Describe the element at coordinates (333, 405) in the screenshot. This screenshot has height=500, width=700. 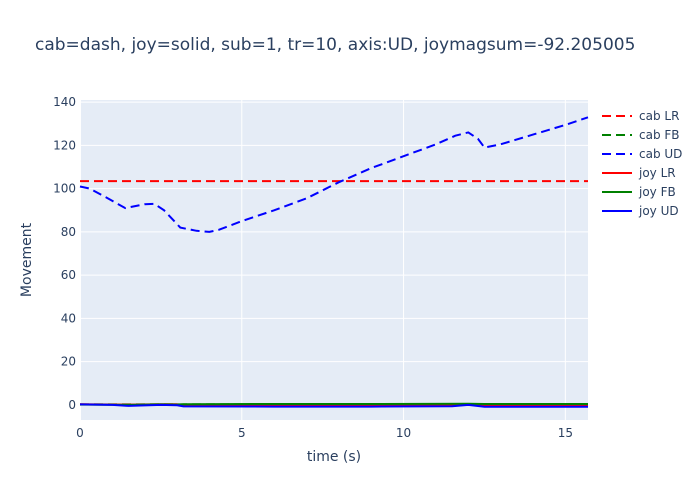
I see `series-line-joy-ud` at that location.